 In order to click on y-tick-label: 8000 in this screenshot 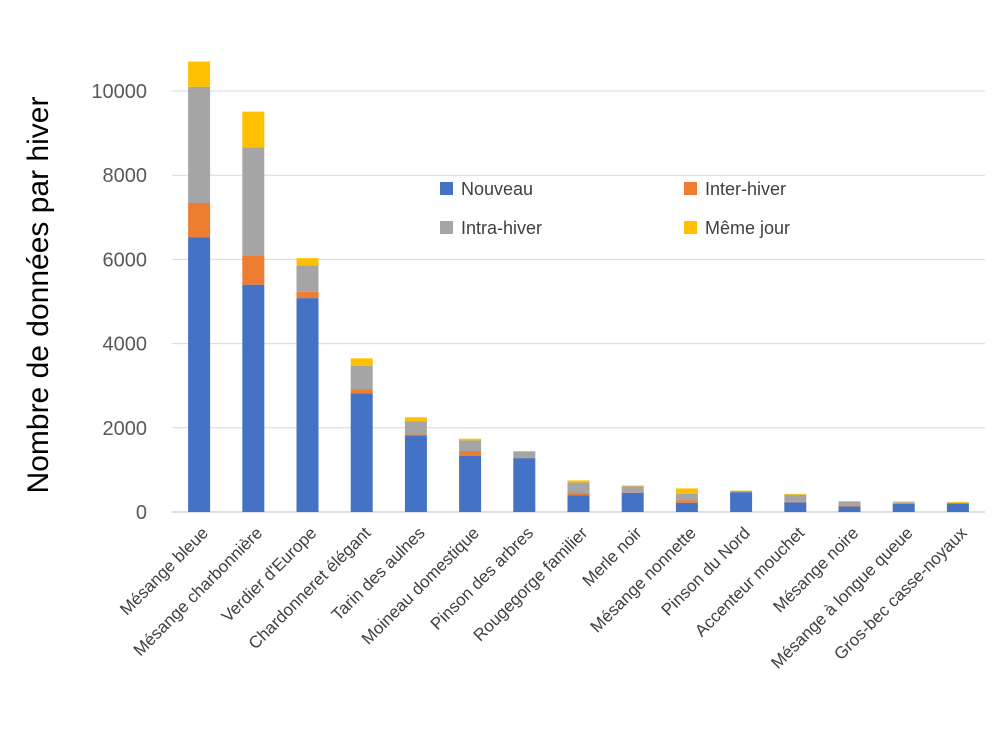, I will do `click(125, 176)`.